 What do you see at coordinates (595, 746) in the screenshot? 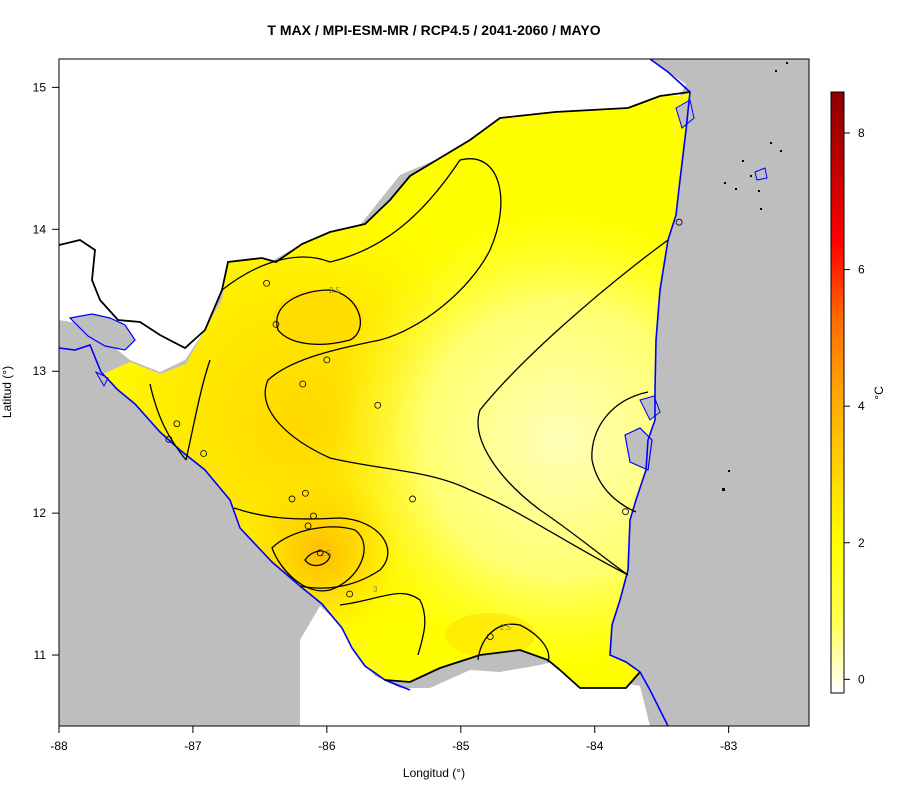
I see `x-tick-label: -84` at bounding box center [595, 746].